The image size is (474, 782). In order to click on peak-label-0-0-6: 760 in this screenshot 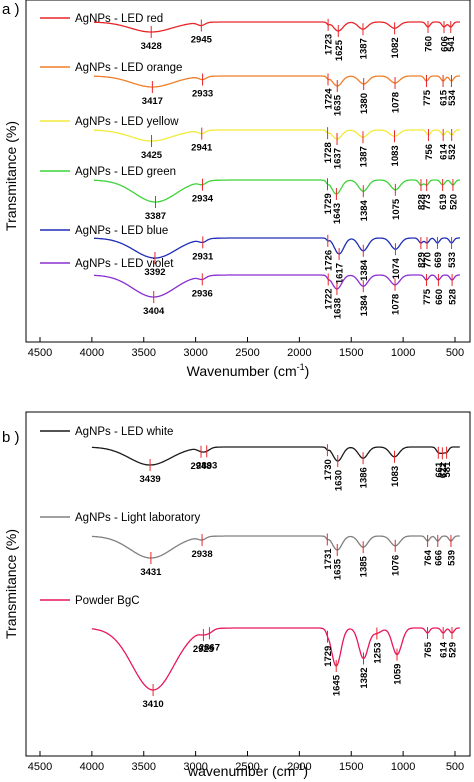, I will do `click(429, 44)`.